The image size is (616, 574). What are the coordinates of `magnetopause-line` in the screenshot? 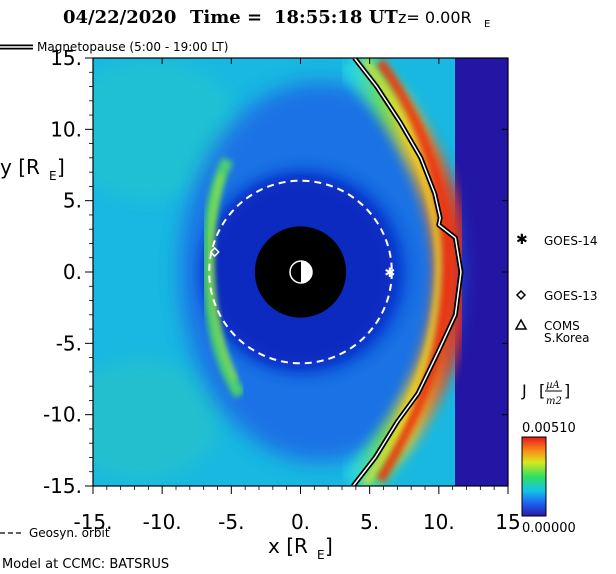 It's located at (407, 272).